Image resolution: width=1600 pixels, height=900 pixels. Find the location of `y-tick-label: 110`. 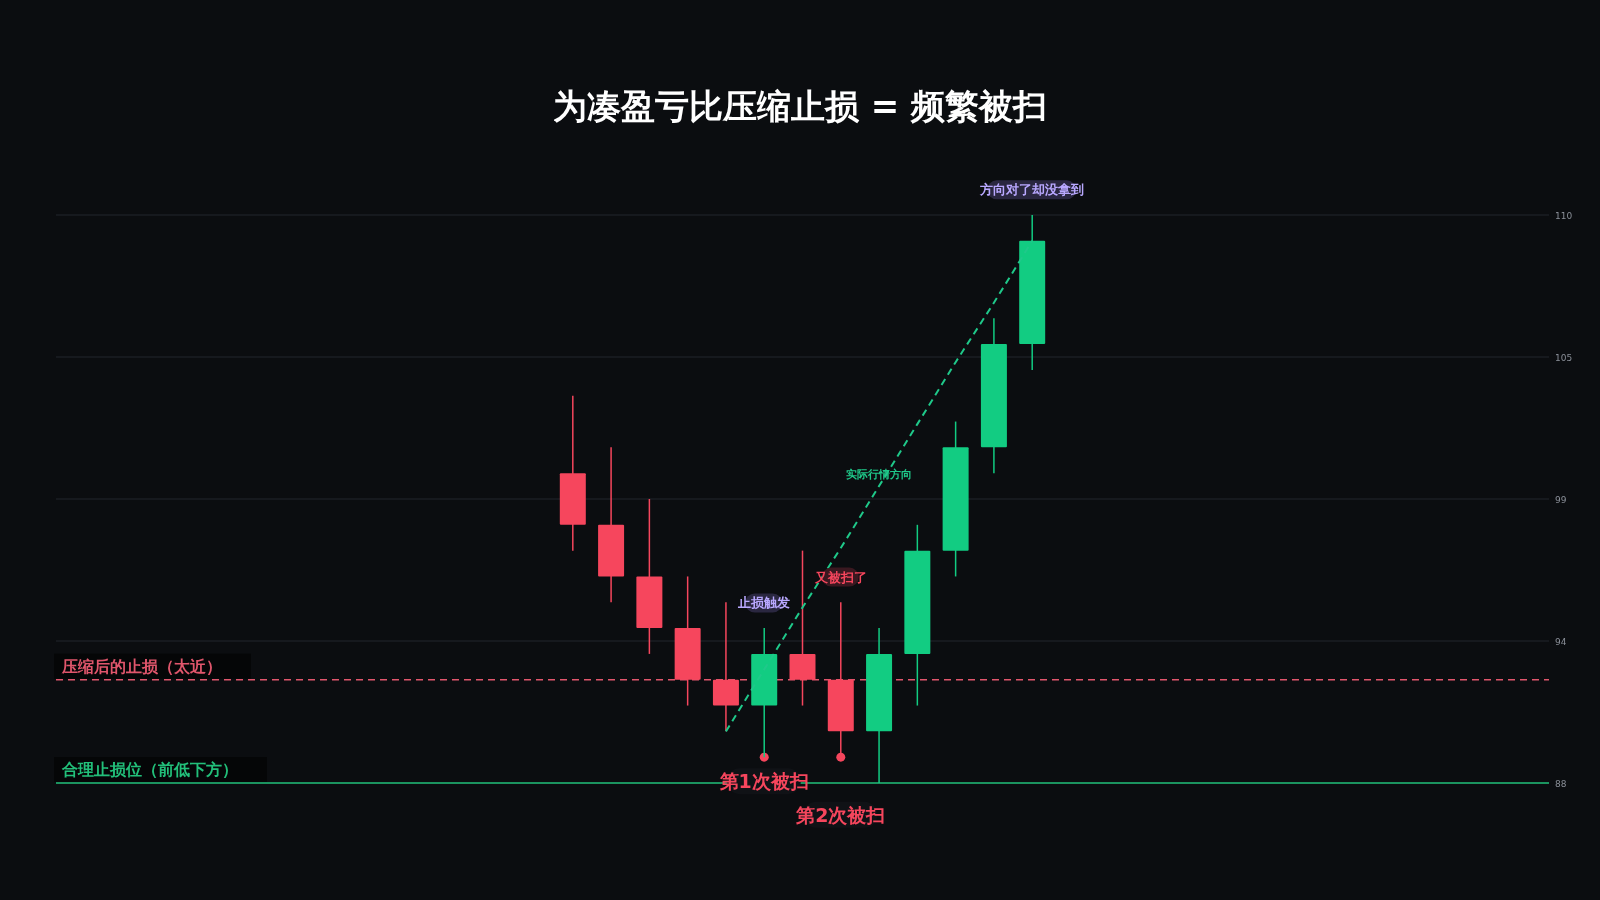

y-tick-label: 110 is located at coordinates (1564, 215).